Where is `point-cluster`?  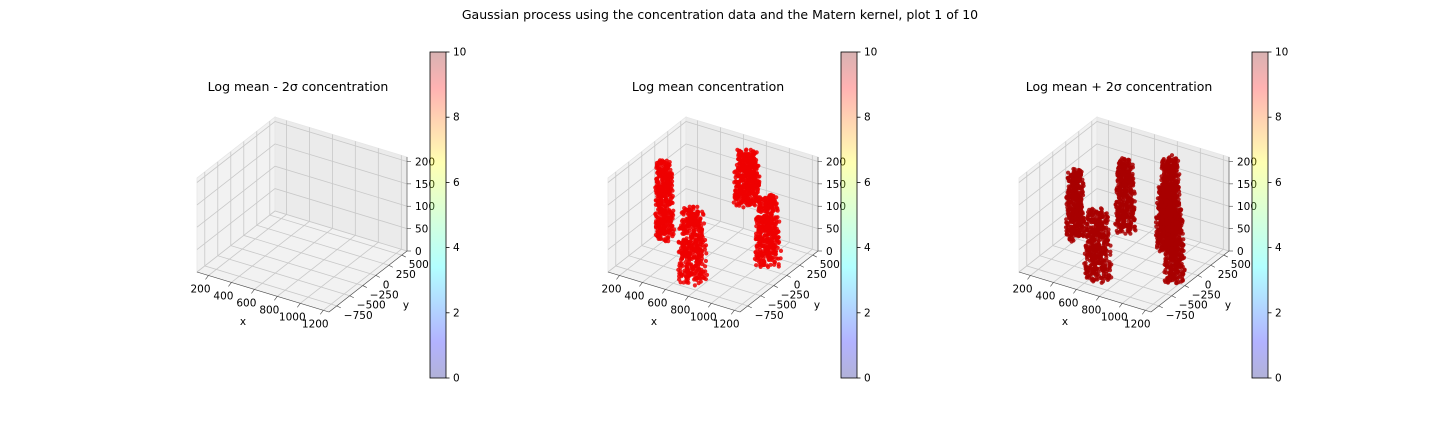
point-cluster is located at coordinates (747, 178).